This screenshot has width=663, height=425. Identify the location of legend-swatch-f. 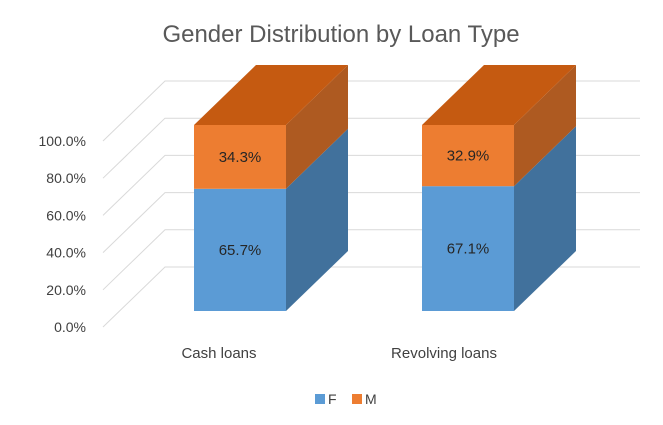
(320, 399).